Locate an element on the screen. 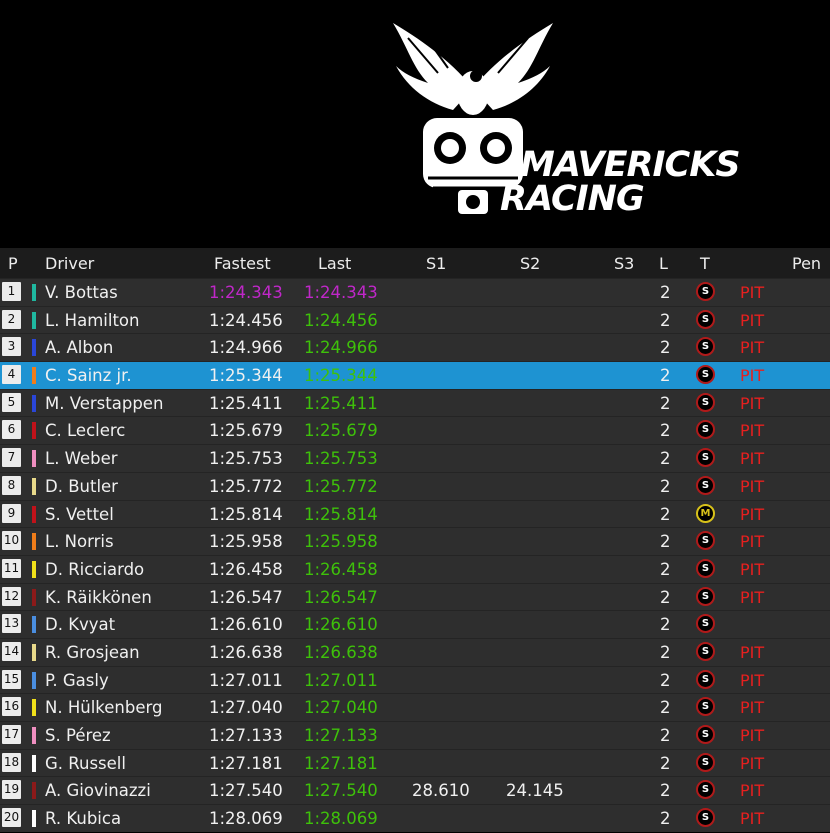 Image resolution: width=830 pixels, height=833 pixels. last-lap: 1:25.814 is located at coordinates (341, 514).